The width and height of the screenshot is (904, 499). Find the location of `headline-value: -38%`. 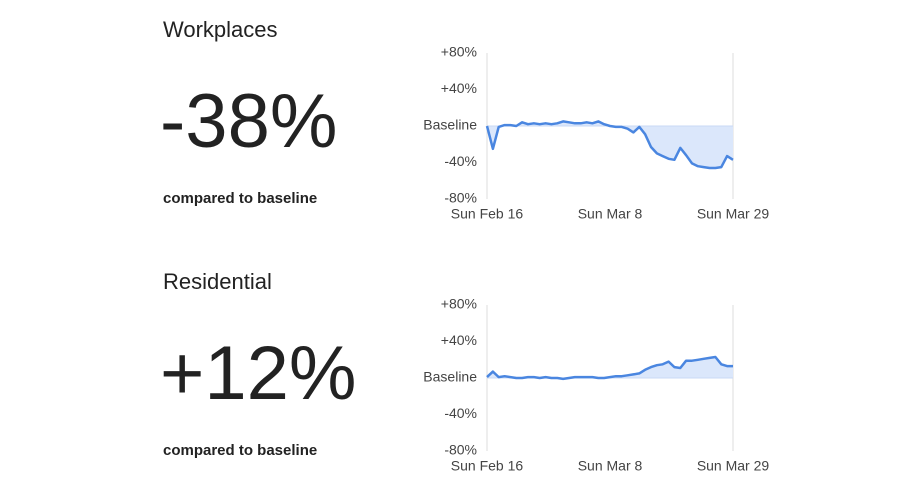

headline-value: -38% is located at coordinates (248, 121).